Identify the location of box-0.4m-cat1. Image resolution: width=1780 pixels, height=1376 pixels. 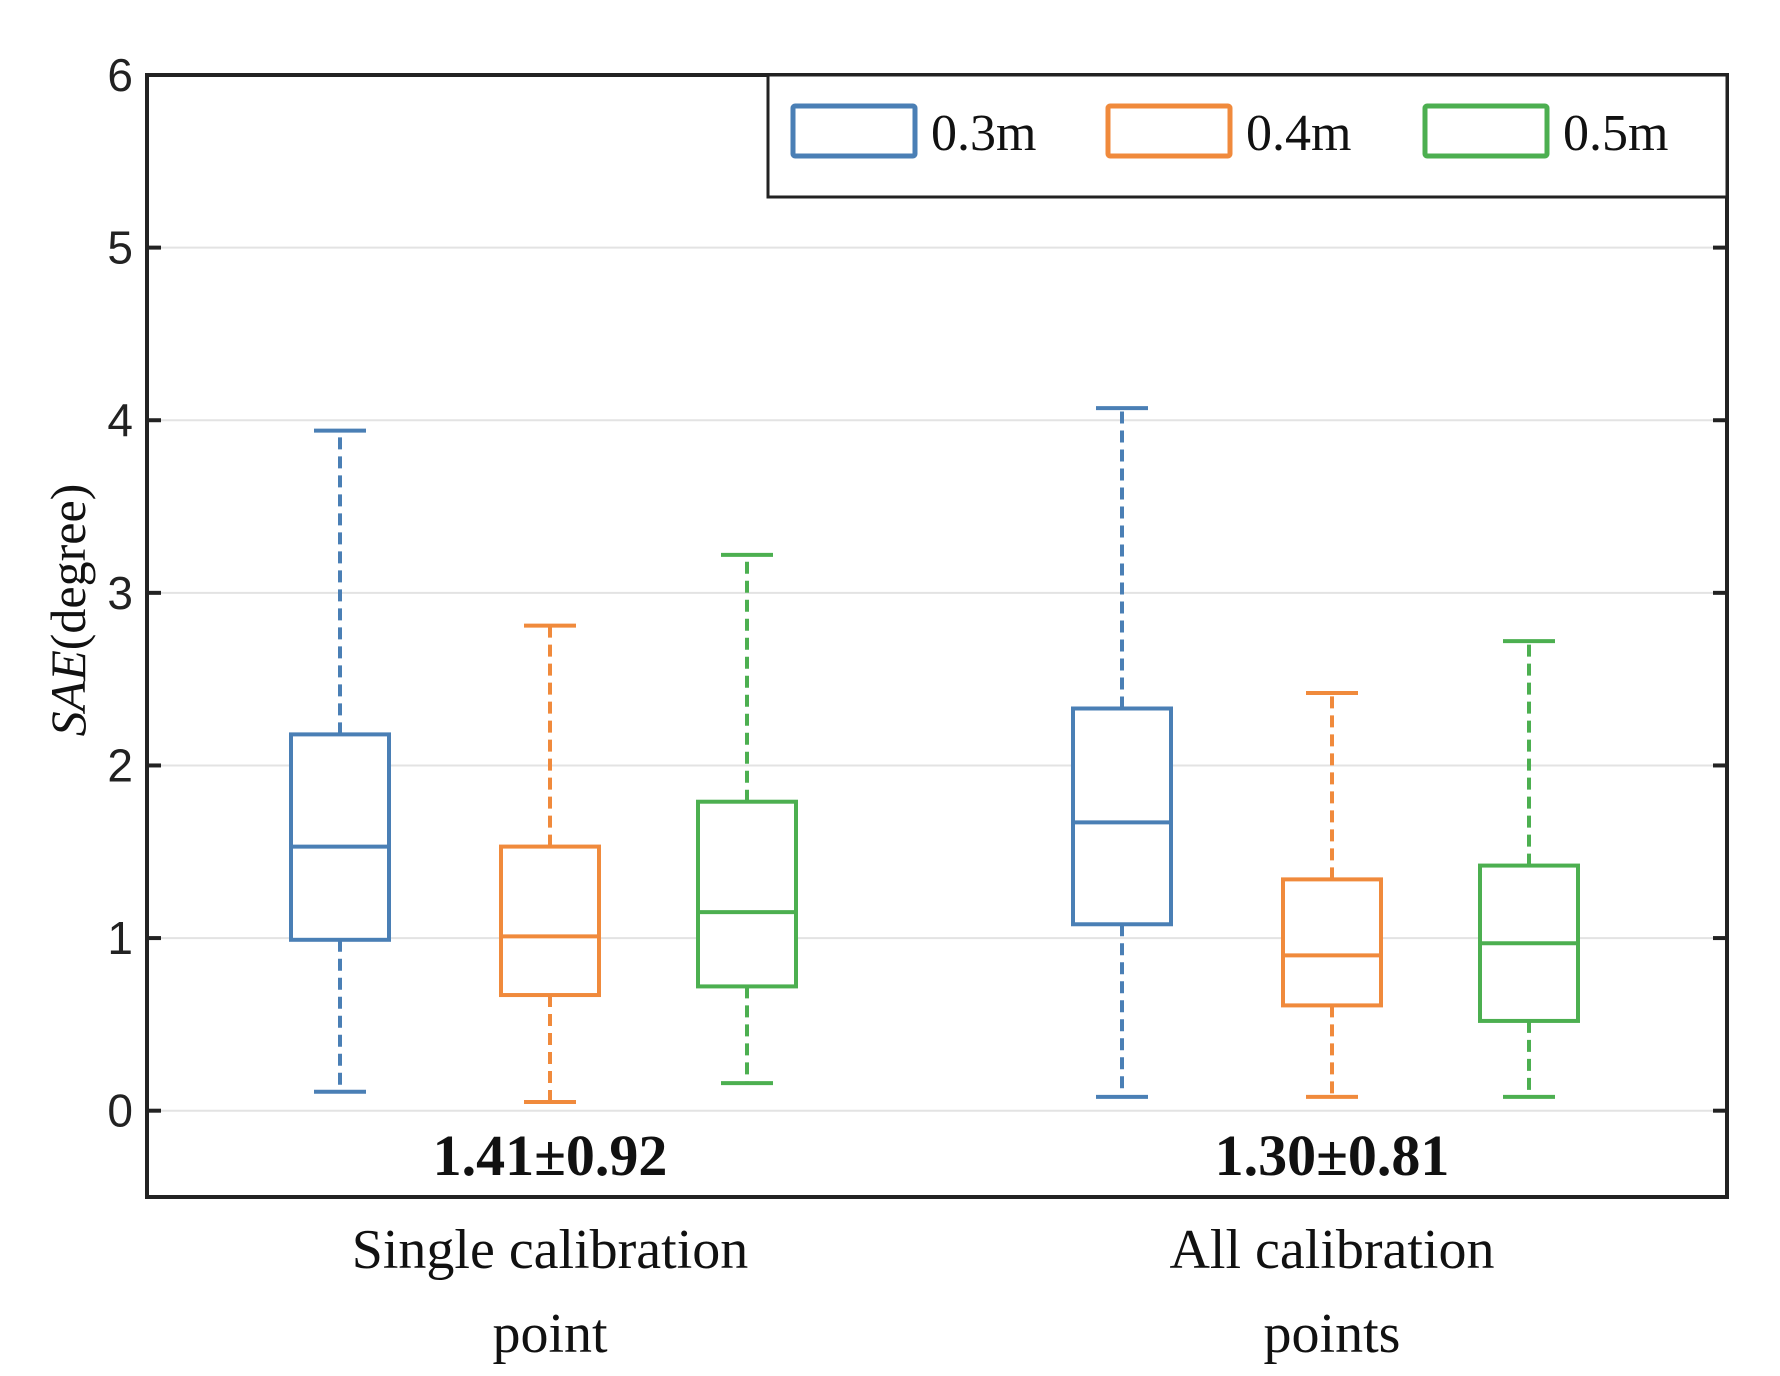
(550, 864).